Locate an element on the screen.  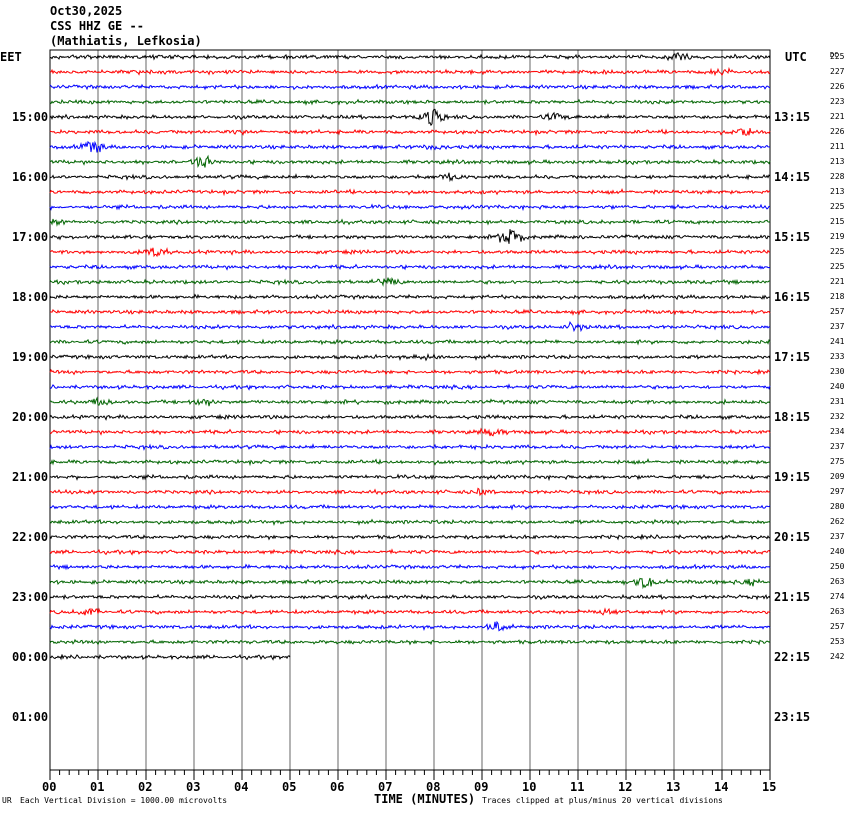
left-hour-label: 23:00 is located at coordinates (30, 597).